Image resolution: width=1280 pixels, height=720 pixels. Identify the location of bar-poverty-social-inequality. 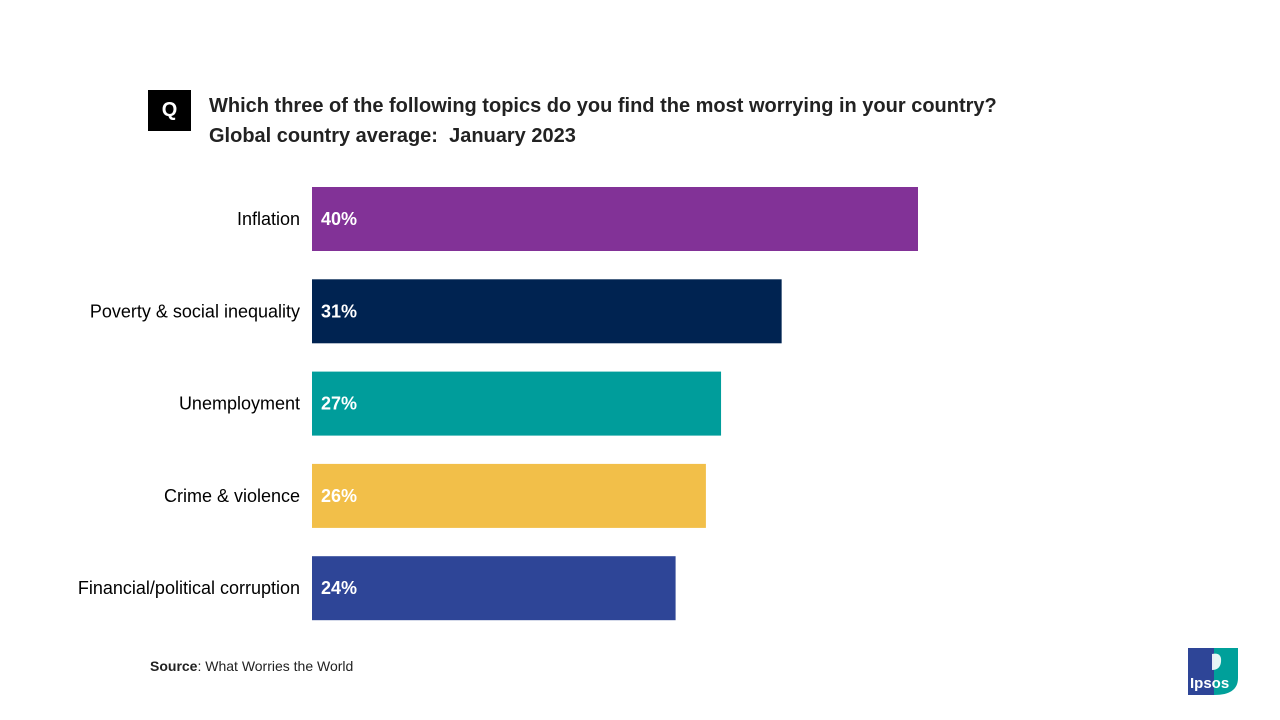
(547, 311).